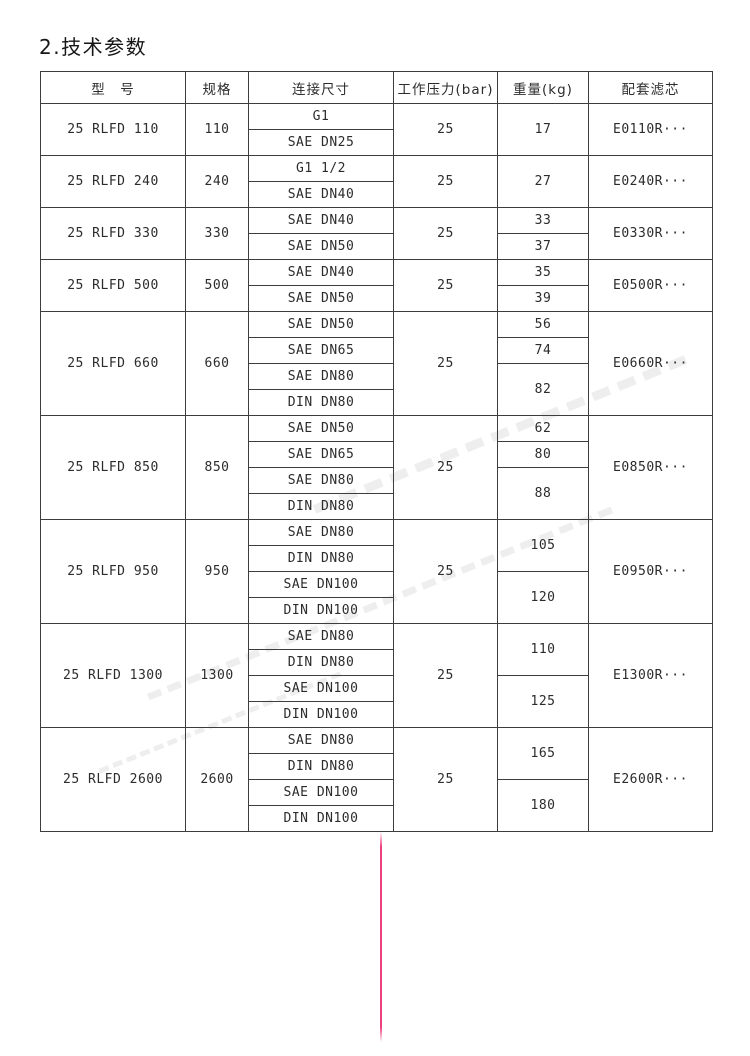 The image size is (750, 1056). I want to click on weight-cell: 180, so click(543, 805).